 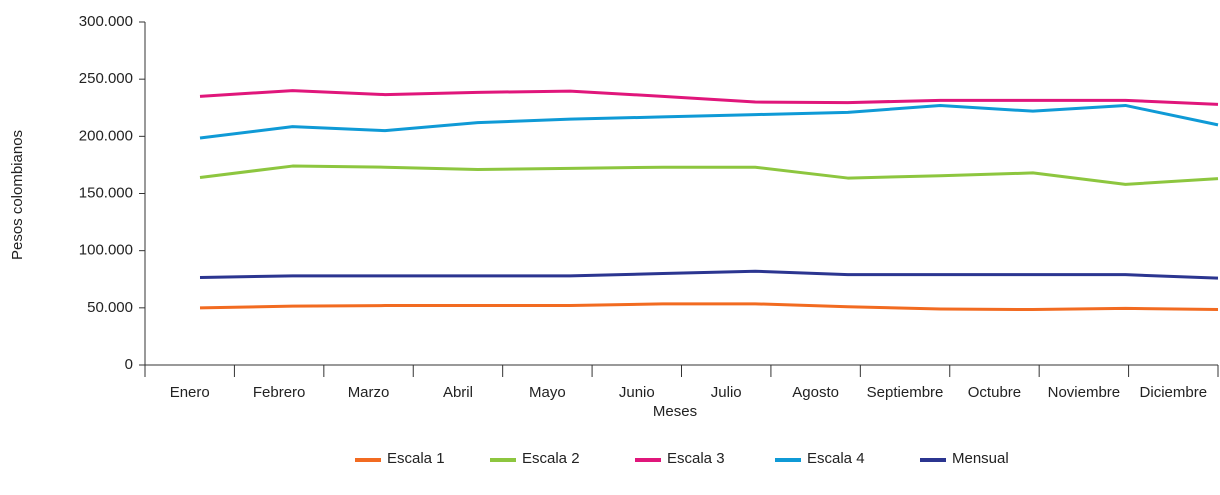 What do you see at coordinates (726, 392) in the screenshot?
I see `x-tick-label: Julio` at bounding box center [726, 392].